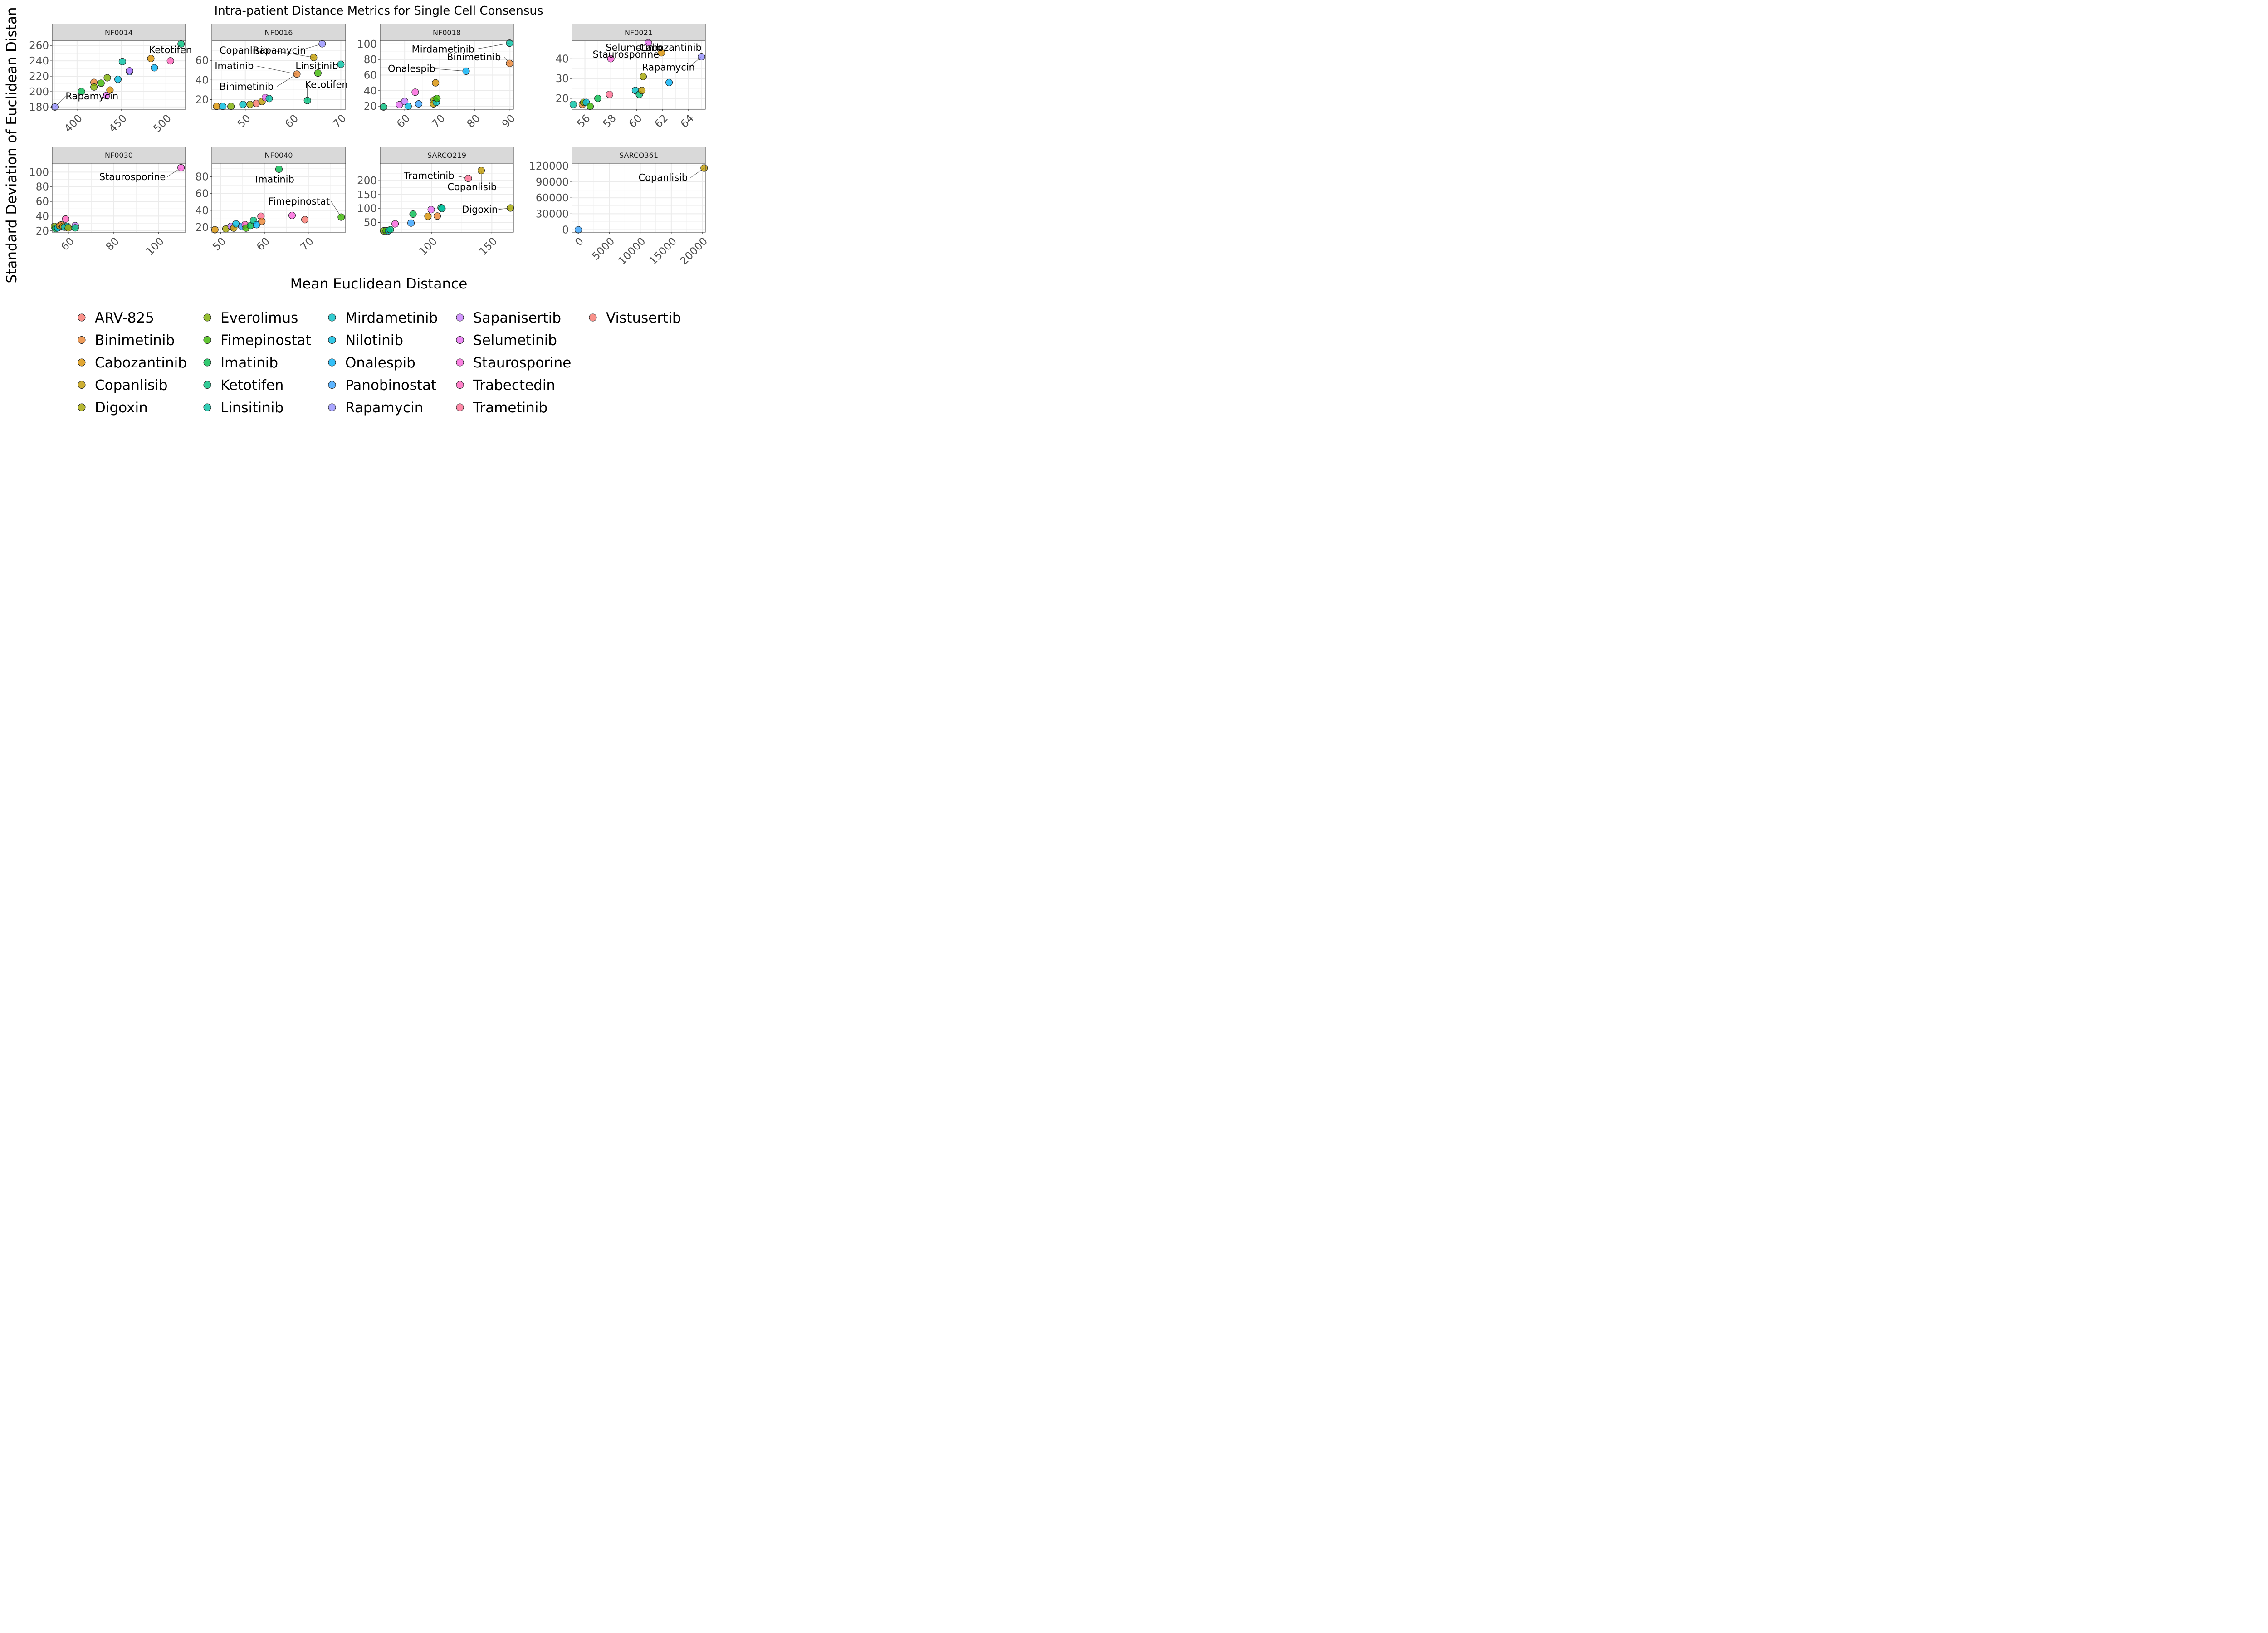 The width and height of the screenshot is (2268, 1633). Describe the element at coordinates (299, 201) in the screenshot. I see `point-label: Fimepinostat` at that location.